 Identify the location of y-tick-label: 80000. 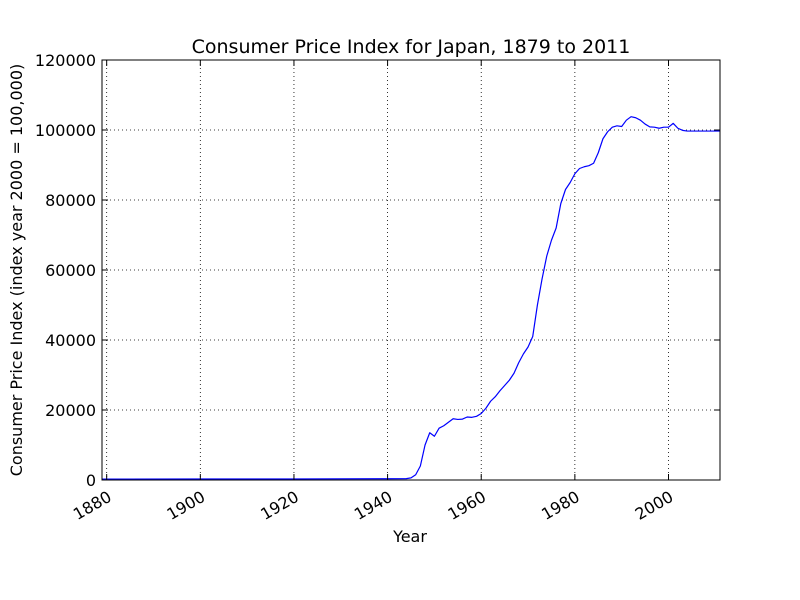
(70, 200).